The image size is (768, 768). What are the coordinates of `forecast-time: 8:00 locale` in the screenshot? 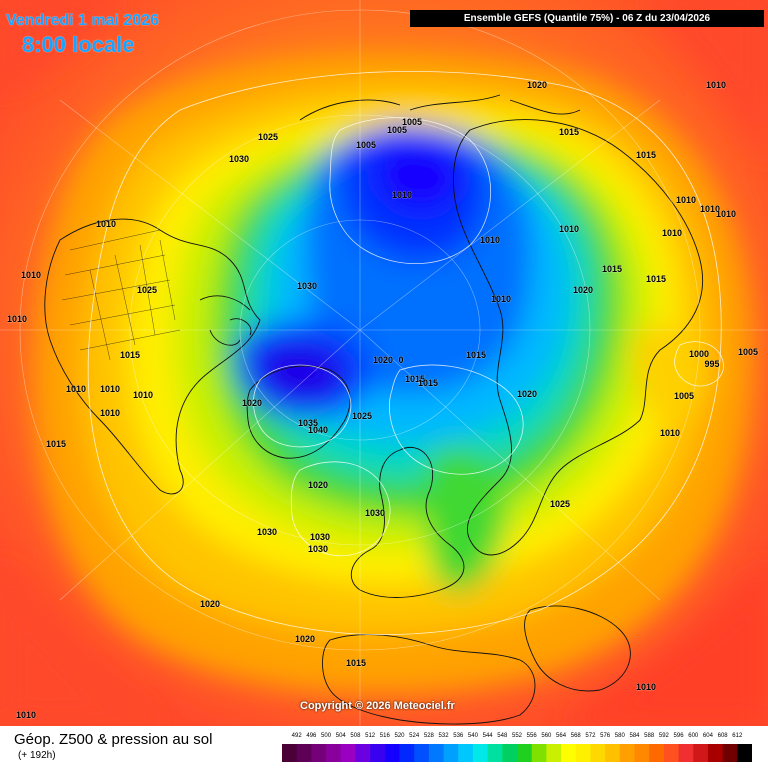 It's located at (78, 45).